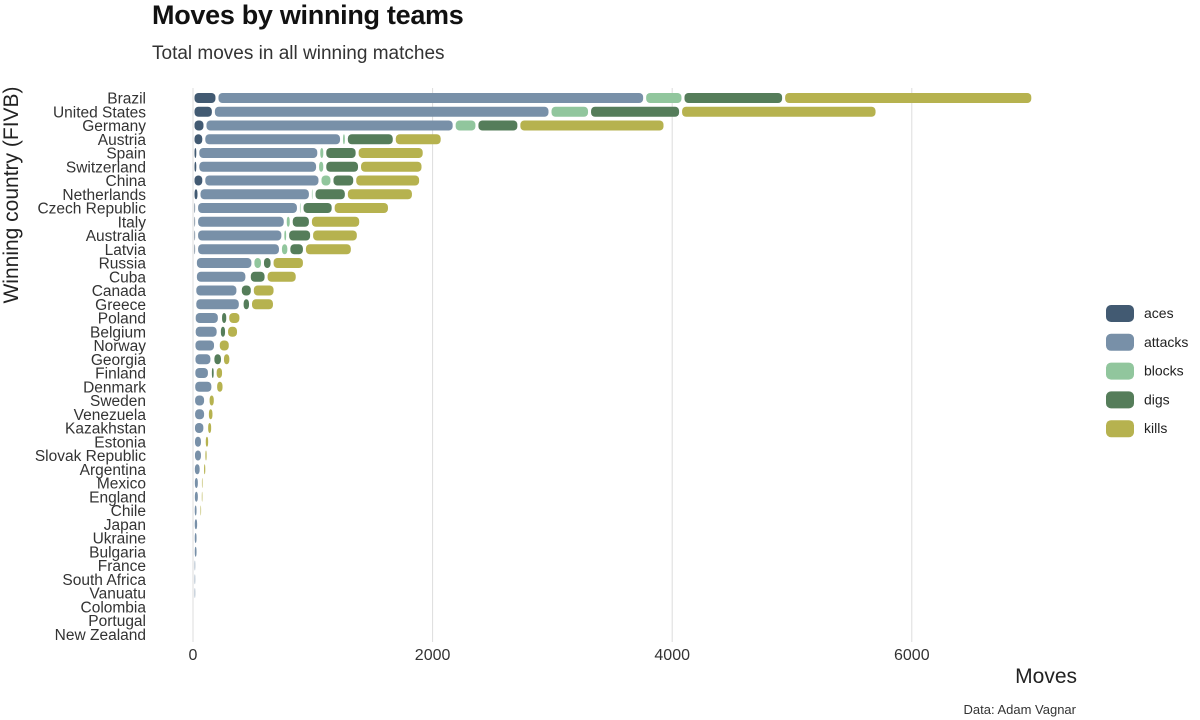  What do you see at coordinates (122, 140) in the screenshot?
I see `y-tick-label: Austria` at bounding box center [122, 140].